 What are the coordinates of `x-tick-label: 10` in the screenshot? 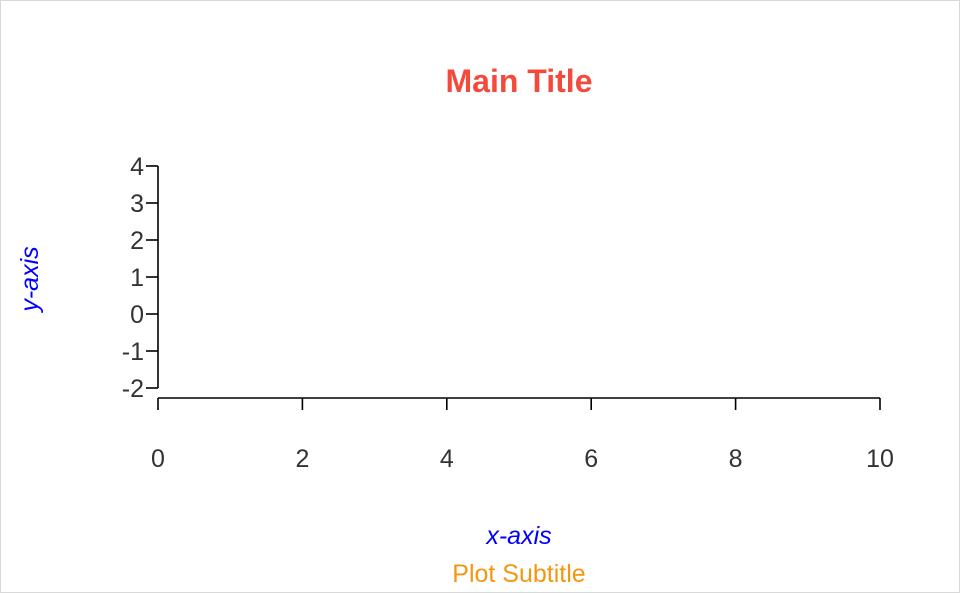 It's located at (880, 459).